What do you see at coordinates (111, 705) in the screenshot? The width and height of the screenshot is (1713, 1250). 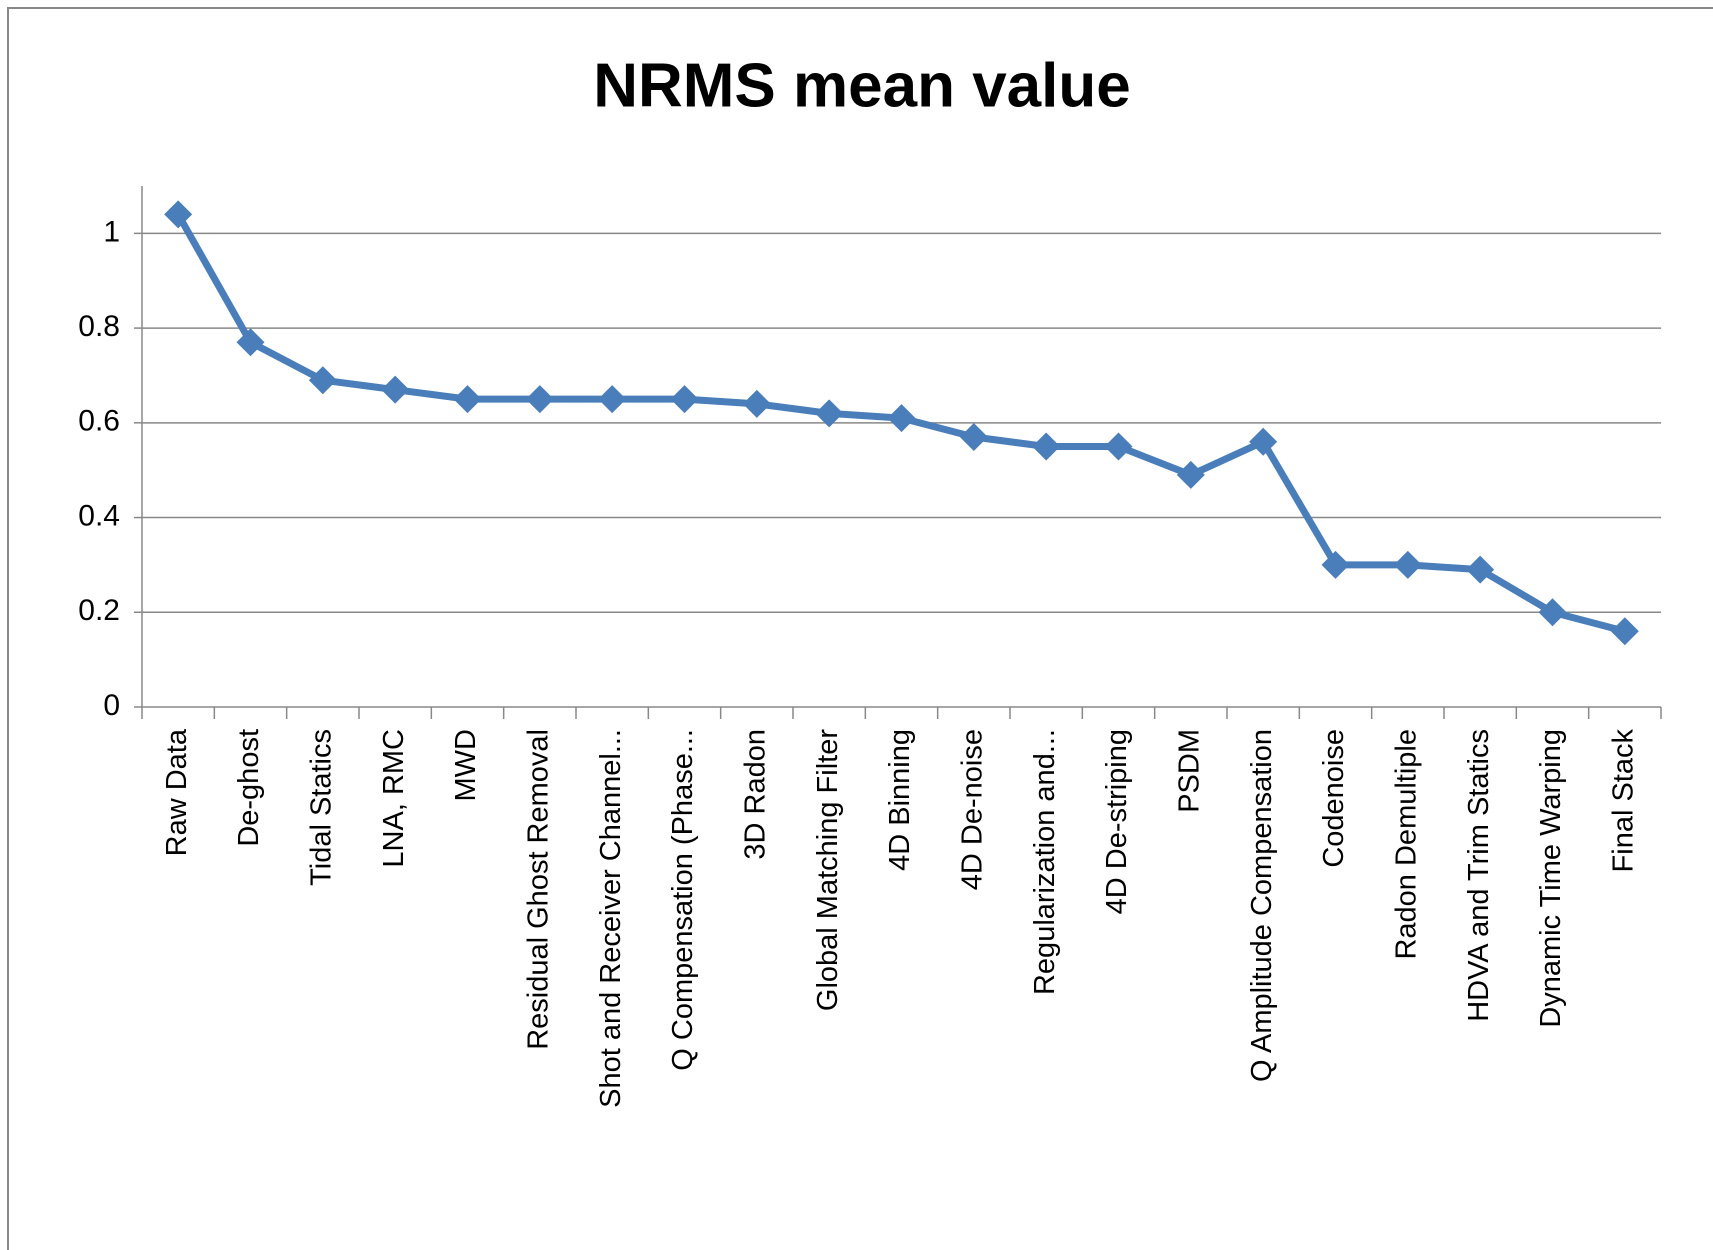 I see `y-tick-label: 0` at bounding box center [111, 705].